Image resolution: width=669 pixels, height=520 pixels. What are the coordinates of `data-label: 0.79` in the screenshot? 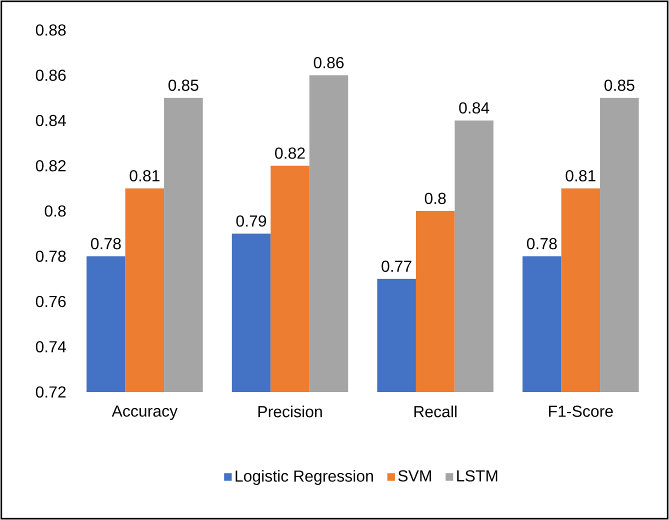 It's located at (251, 221).